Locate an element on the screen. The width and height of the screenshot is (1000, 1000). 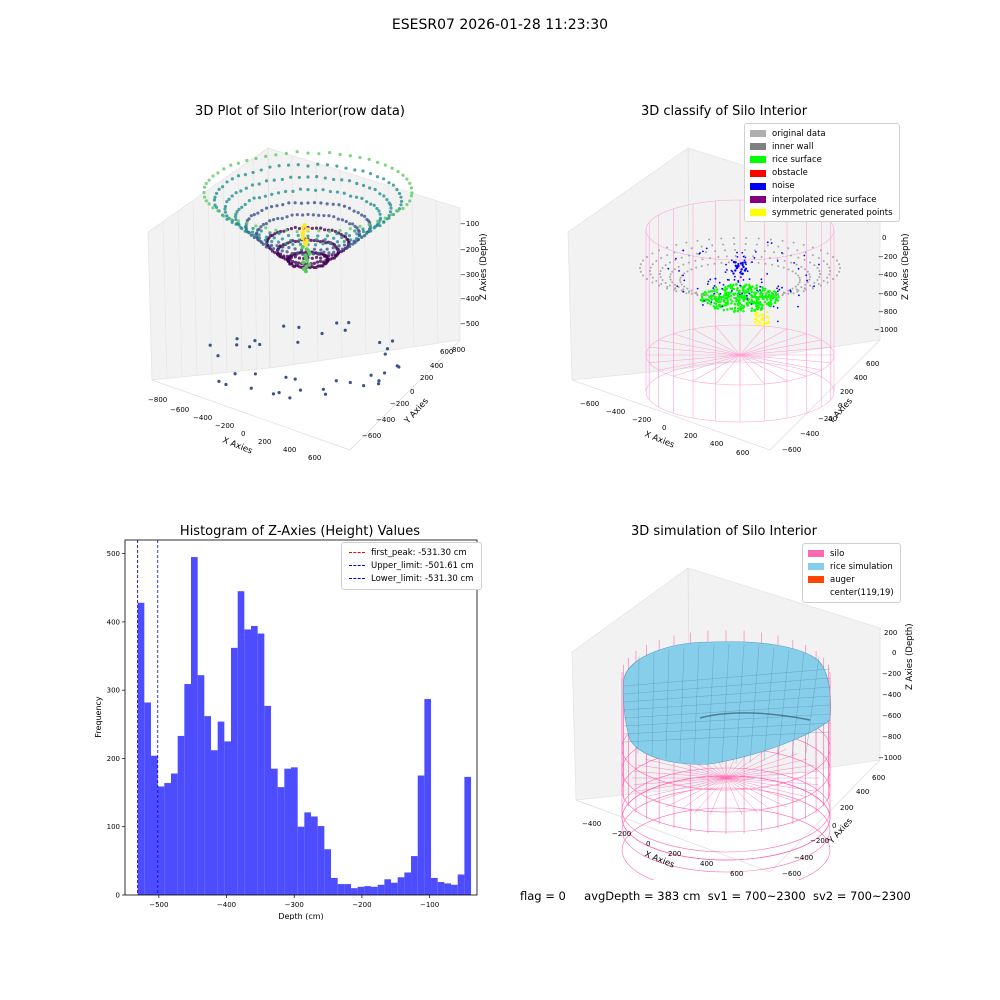
figure-title: ESESR07 2026-01-28 11:23:30 is located at coordinates (500, 25).